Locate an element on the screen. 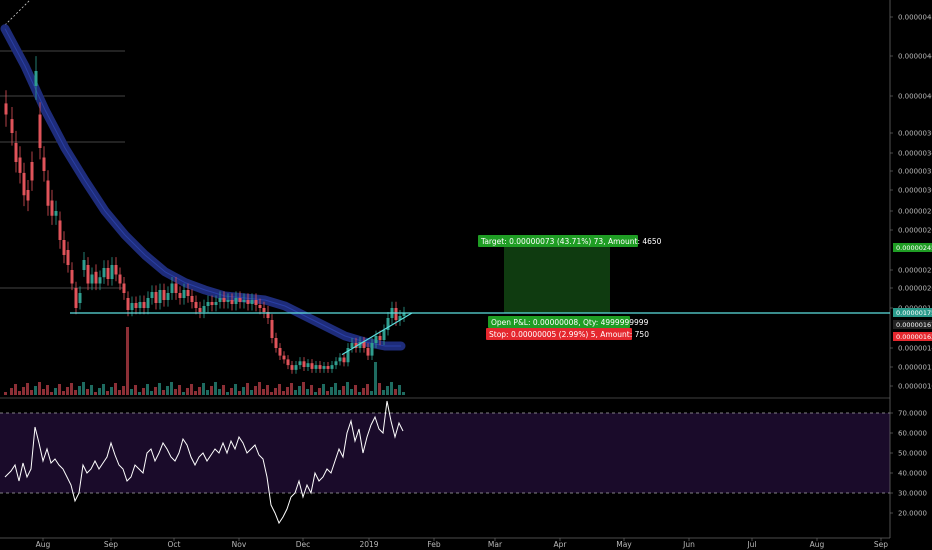 This screenshot has width=932, height=550. time-tick-label: Aug is located at coordinates (817, 544).